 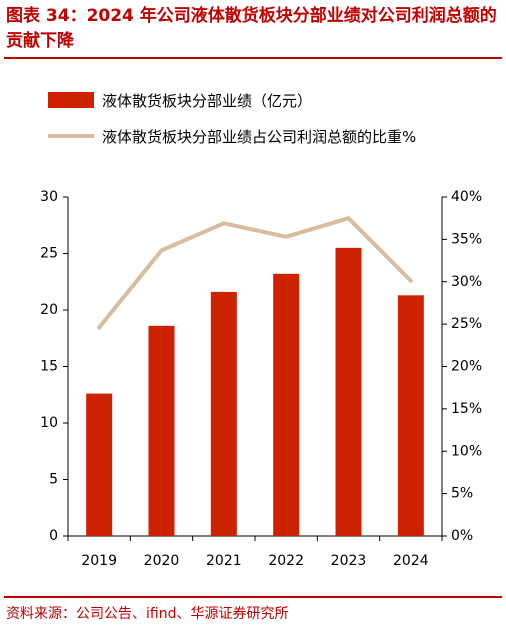 What do you see at coordinates (49, 310) in the screenshot?
I see `y-left-tick-label: 20` at bounding box center [49, 310].